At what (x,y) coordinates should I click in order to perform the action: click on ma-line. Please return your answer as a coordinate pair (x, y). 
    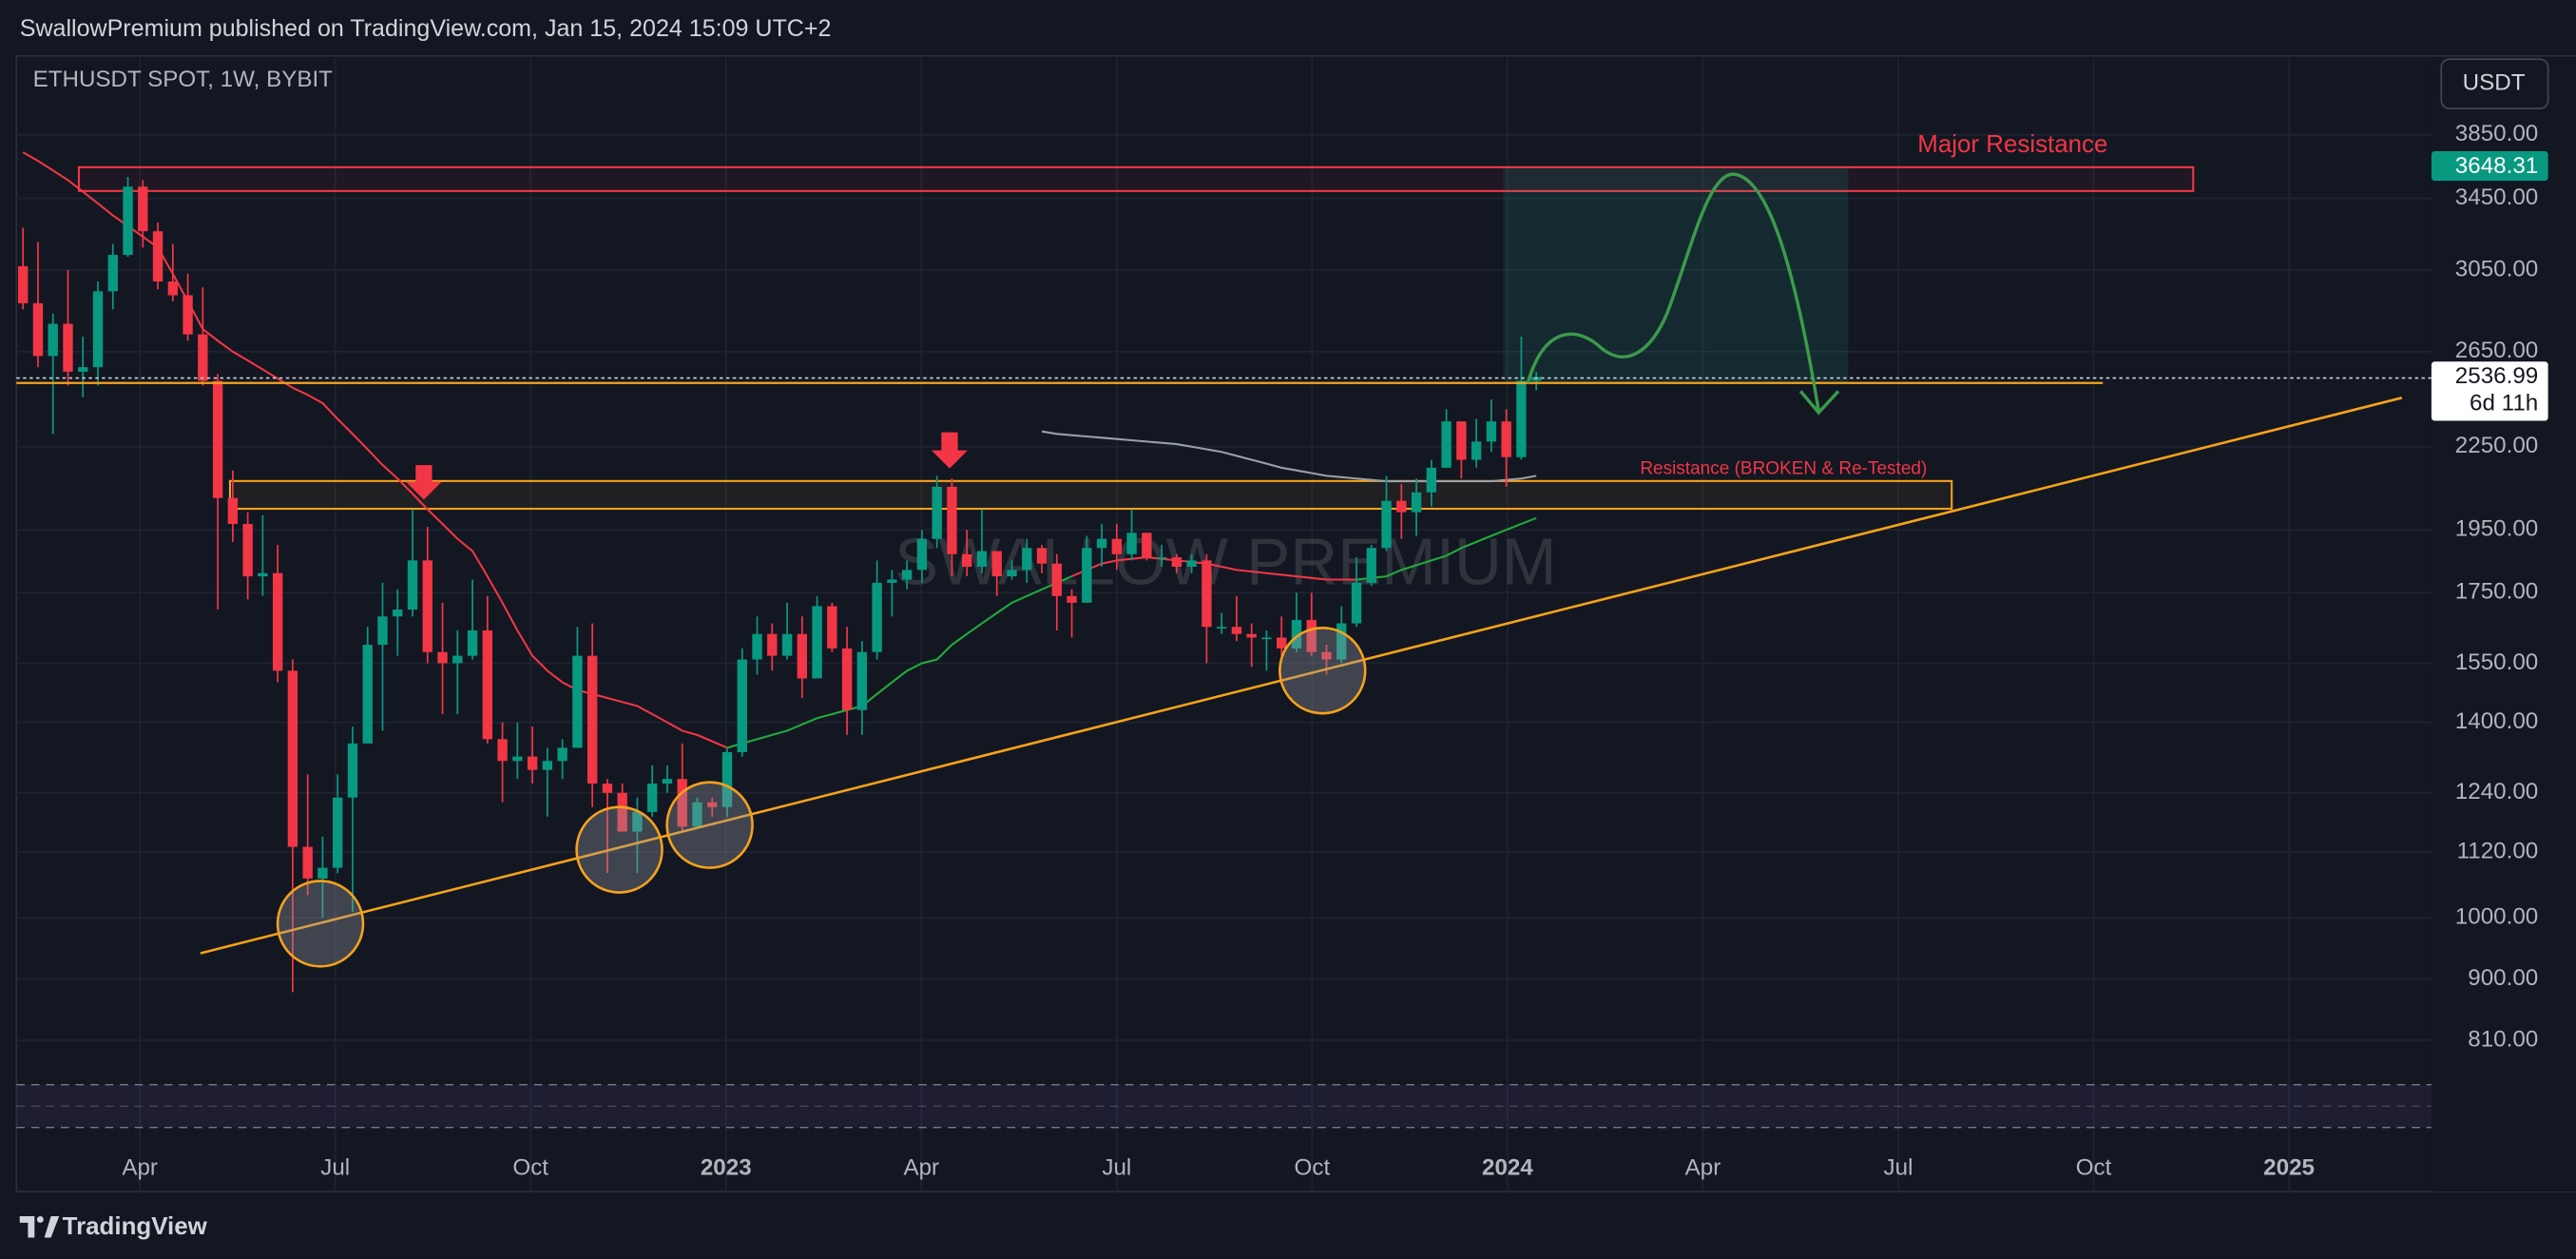
    Looking at the image, I should click on (1289, 456).